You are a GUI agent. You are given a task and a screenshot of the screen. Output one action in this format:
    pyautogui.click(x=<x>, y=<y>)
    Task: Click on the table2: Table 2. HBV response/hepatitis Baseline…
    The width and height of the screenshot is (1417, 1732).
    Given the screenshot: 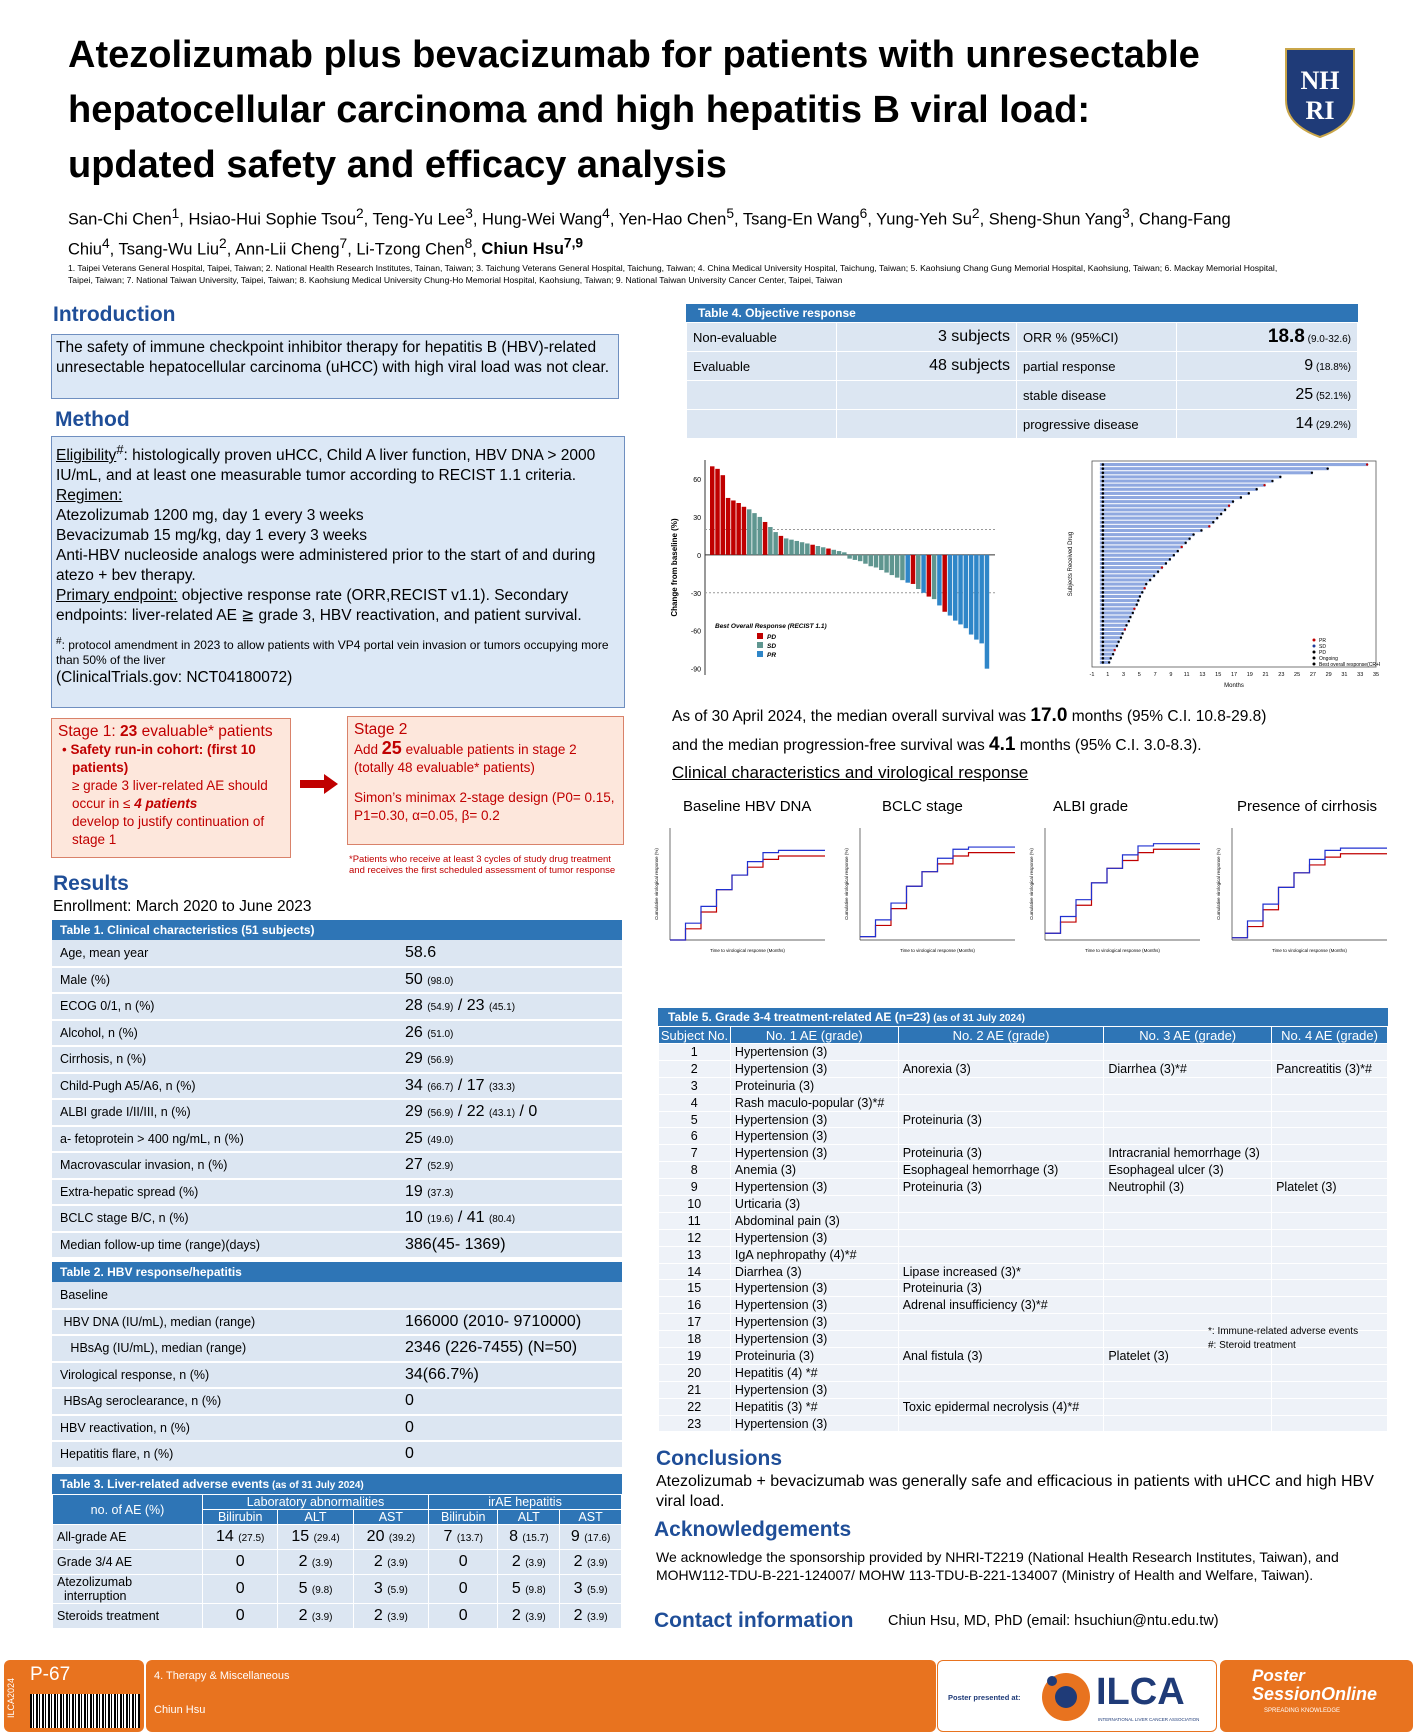 What is the action you would take?
    pyautogui.click(x=337, y=1365)
    